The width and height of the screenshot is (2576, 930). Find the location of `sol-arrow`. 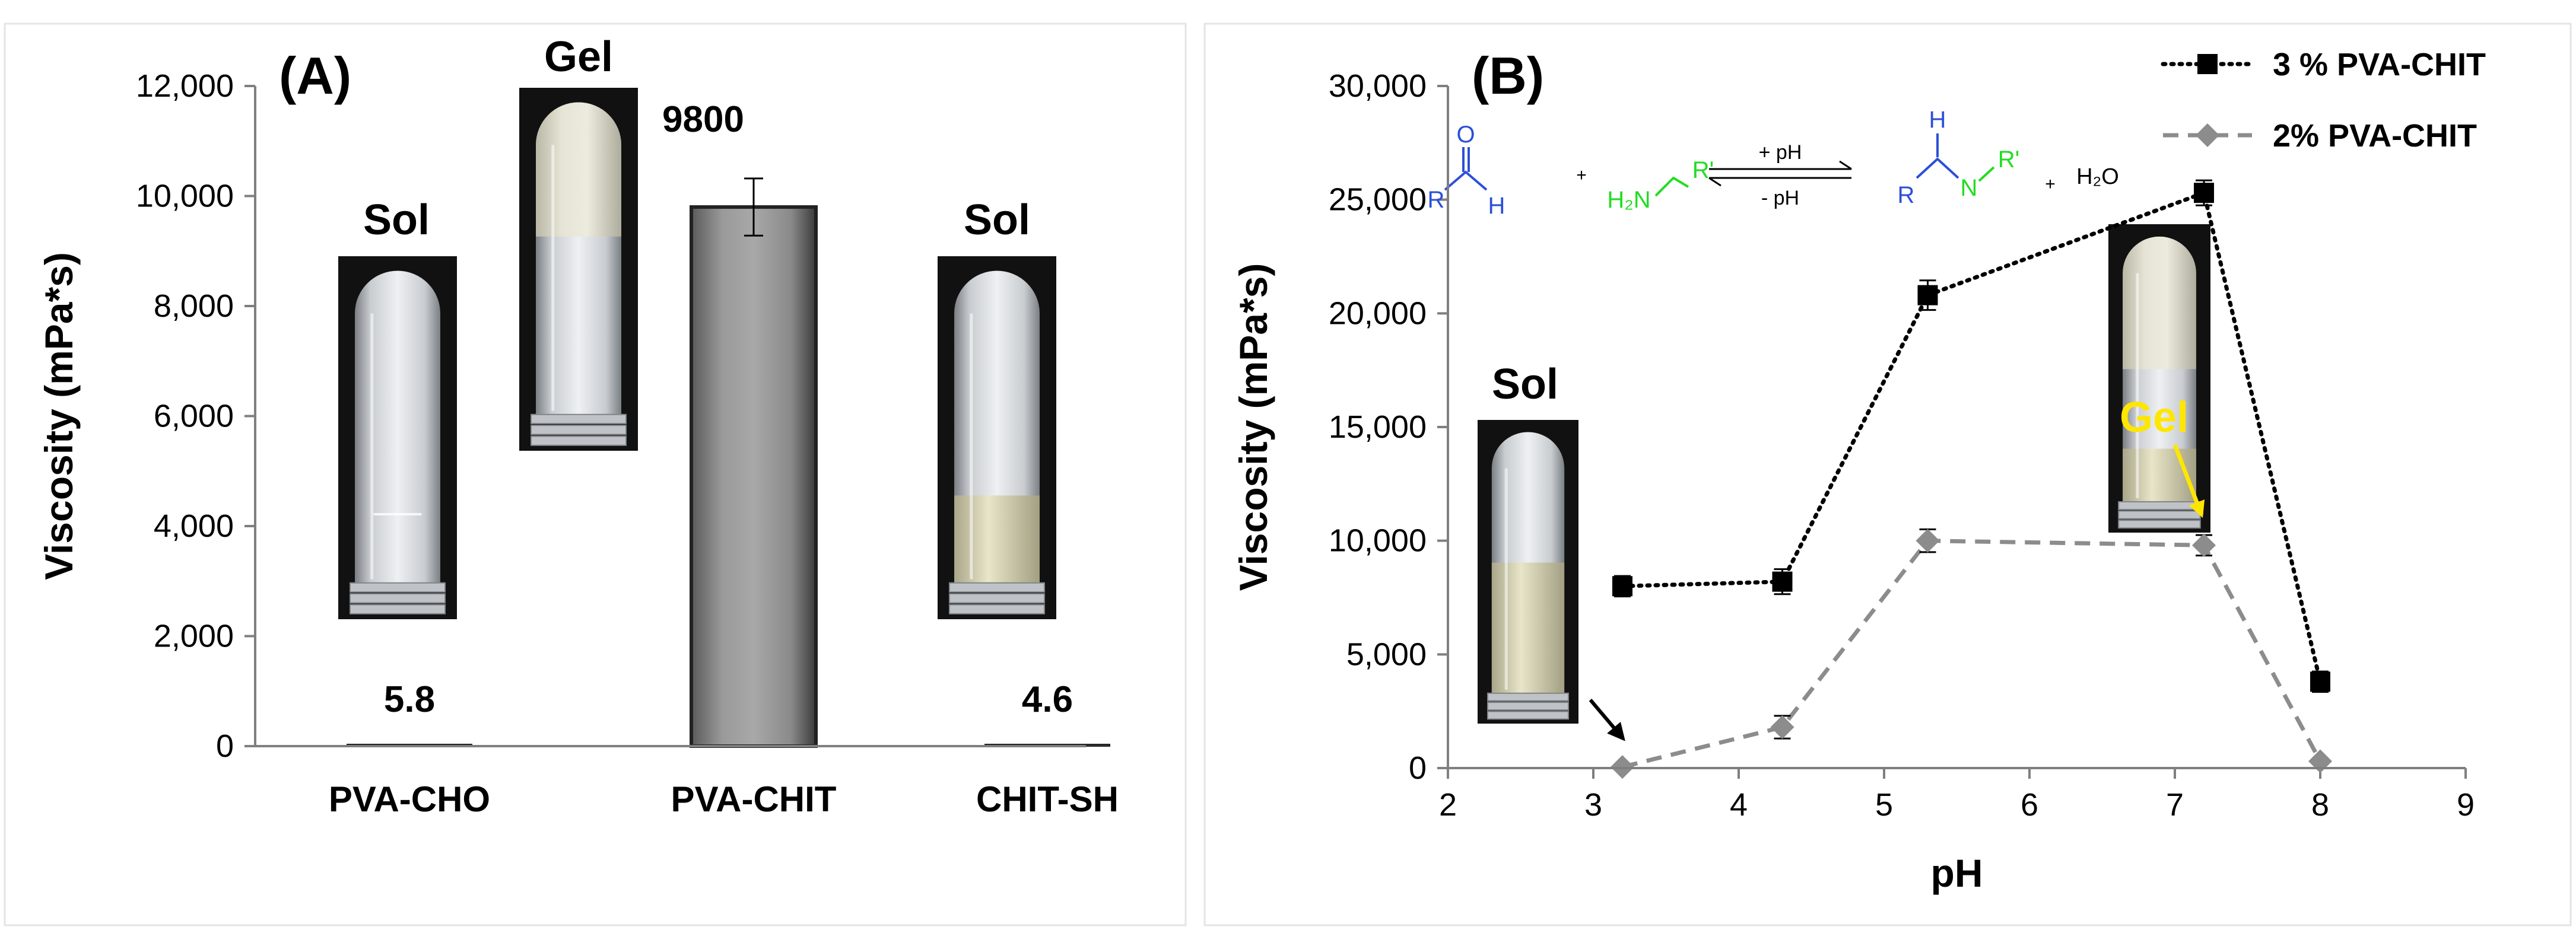

sol-arrow is located at coordinates (1607, 720).